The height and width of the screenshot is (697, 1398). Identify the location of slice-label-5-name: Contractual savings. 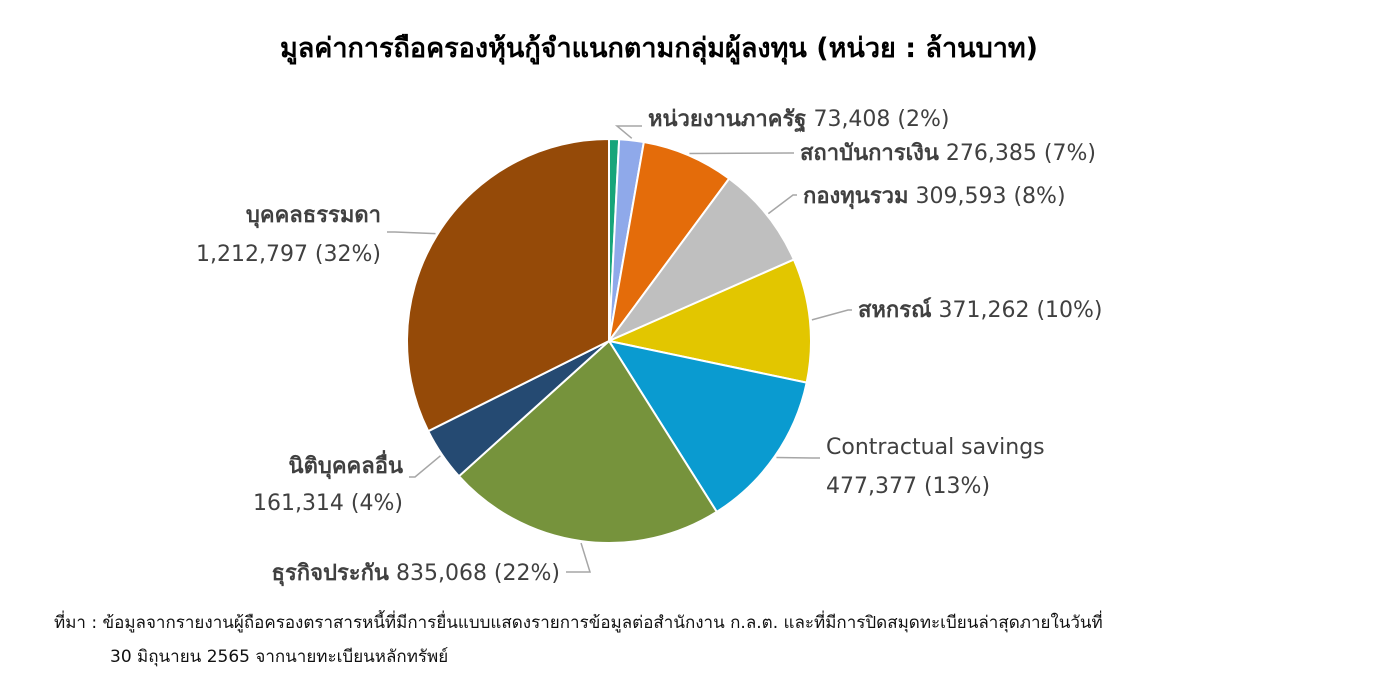
(935, 447).